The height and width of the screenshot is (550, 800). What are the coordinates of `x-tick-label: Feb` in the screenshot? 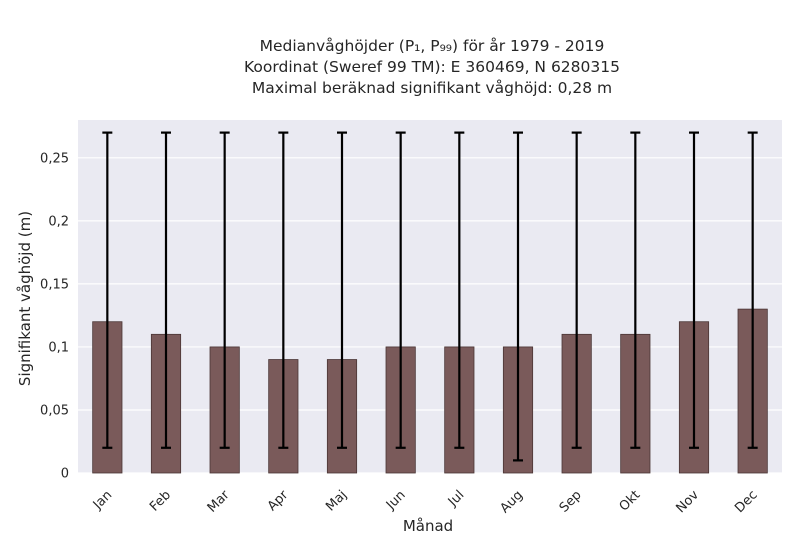 It's located at (160, 501).